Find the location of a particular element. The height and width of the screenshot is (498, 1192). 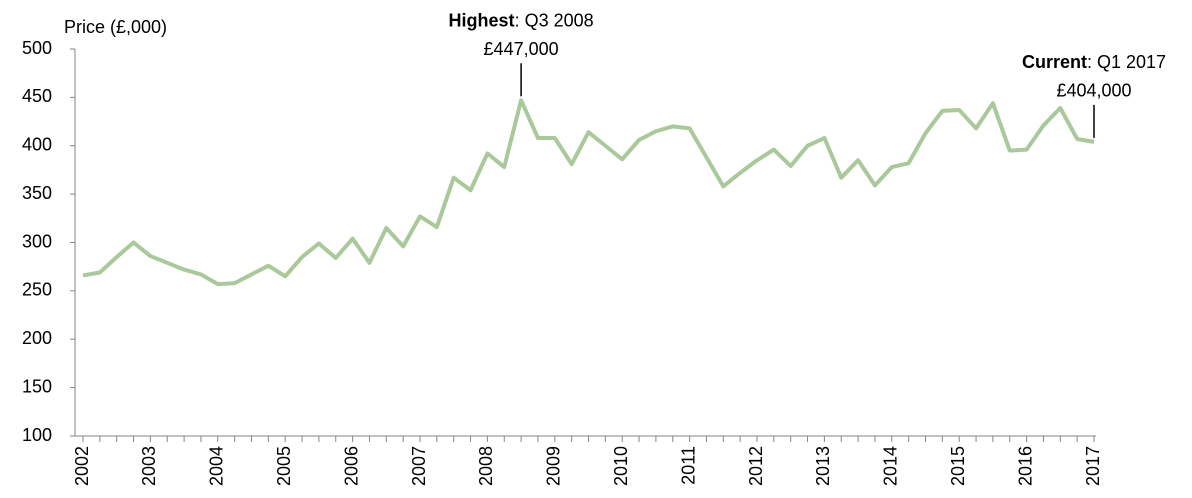

x-tick-label: 2013 is located at coordinates (823, 466).